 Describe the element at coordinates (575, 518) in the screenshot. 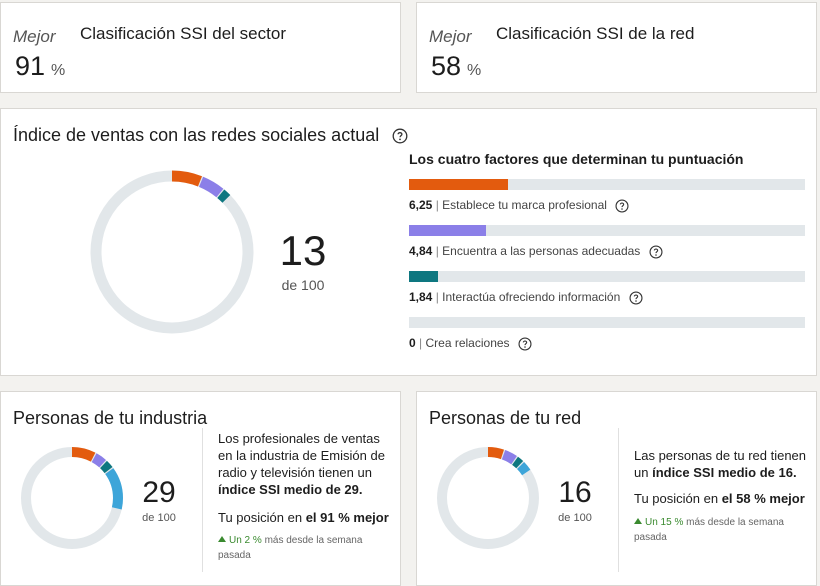

I see `network-score-of: de 100` at that location.